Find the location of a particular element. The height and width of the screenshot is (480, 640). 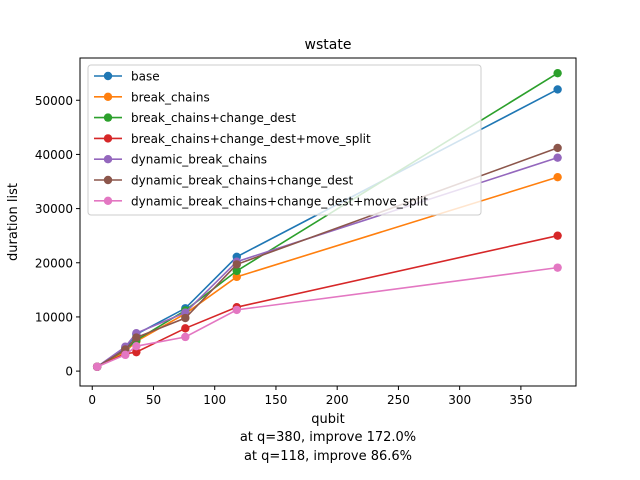

x-tick-label: 100 is located at coordinates (214, 400).